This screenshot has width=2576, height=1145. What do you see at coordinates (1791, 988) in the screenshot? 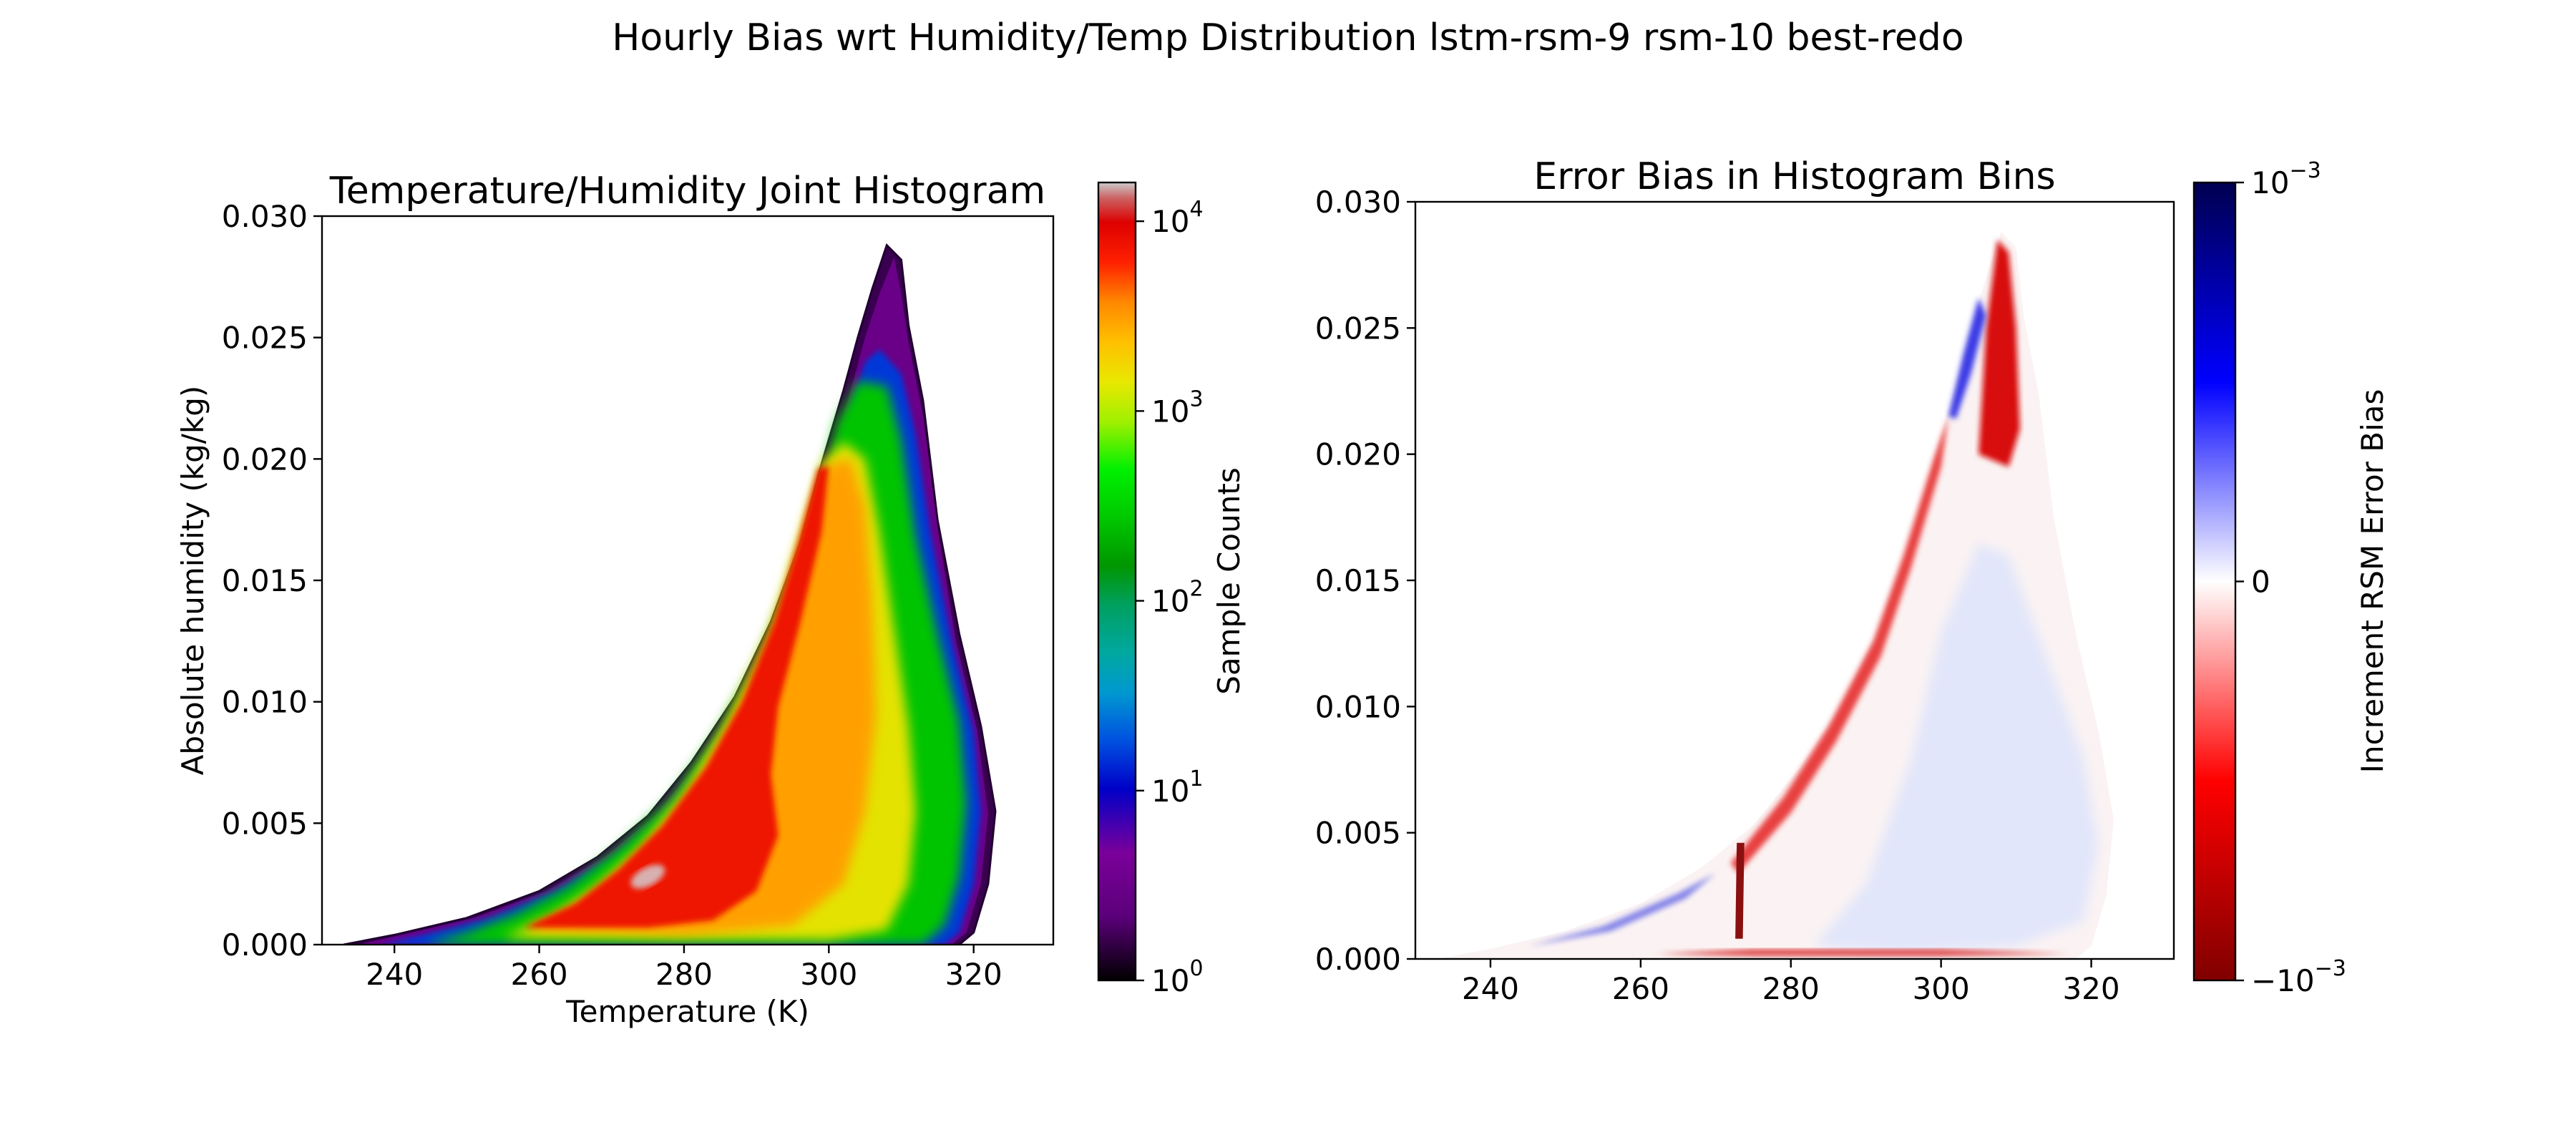
I see `bias-x-tick-label: 280` at bounding box center [1791, 988].